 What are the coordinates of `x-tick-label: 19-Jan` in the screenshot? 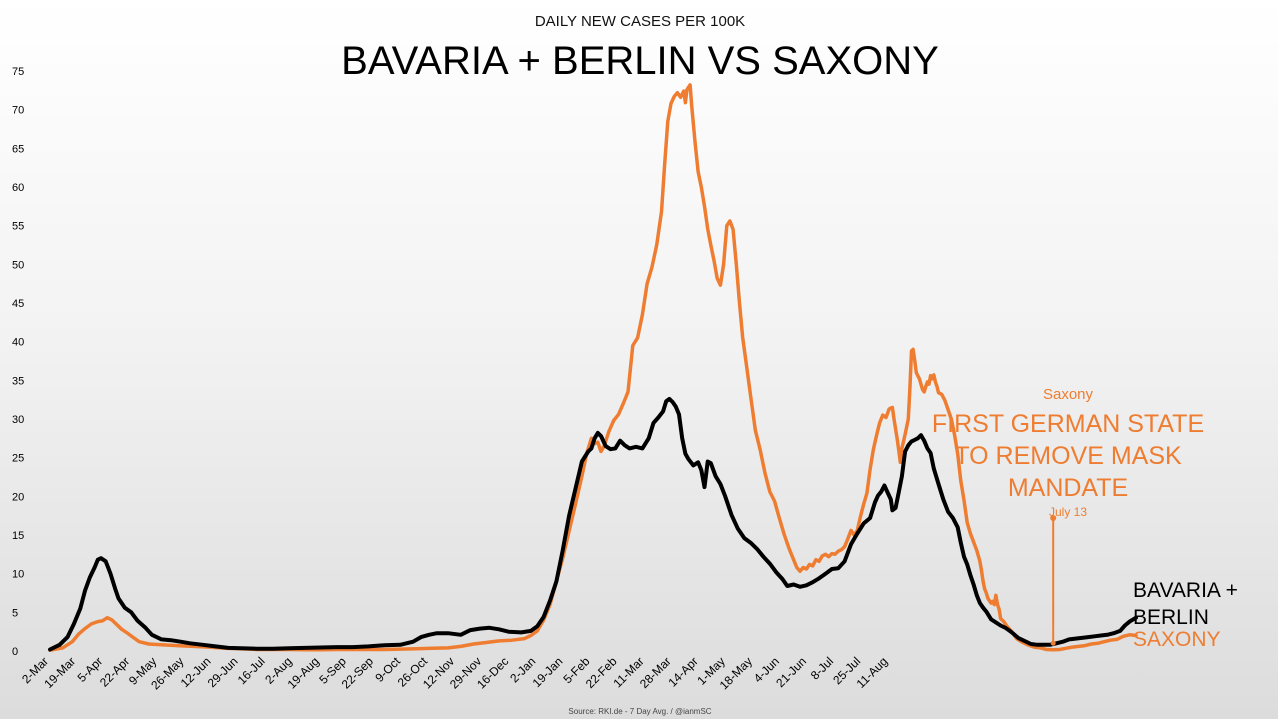 It's located at (548, 672).